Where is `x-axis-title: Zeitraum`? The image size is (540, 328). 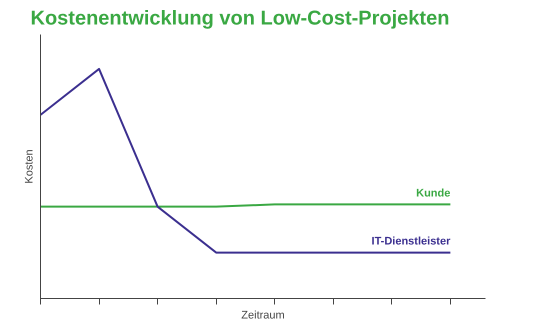
x-axis-title: Zeitraum is located at coordinates (263, 316).